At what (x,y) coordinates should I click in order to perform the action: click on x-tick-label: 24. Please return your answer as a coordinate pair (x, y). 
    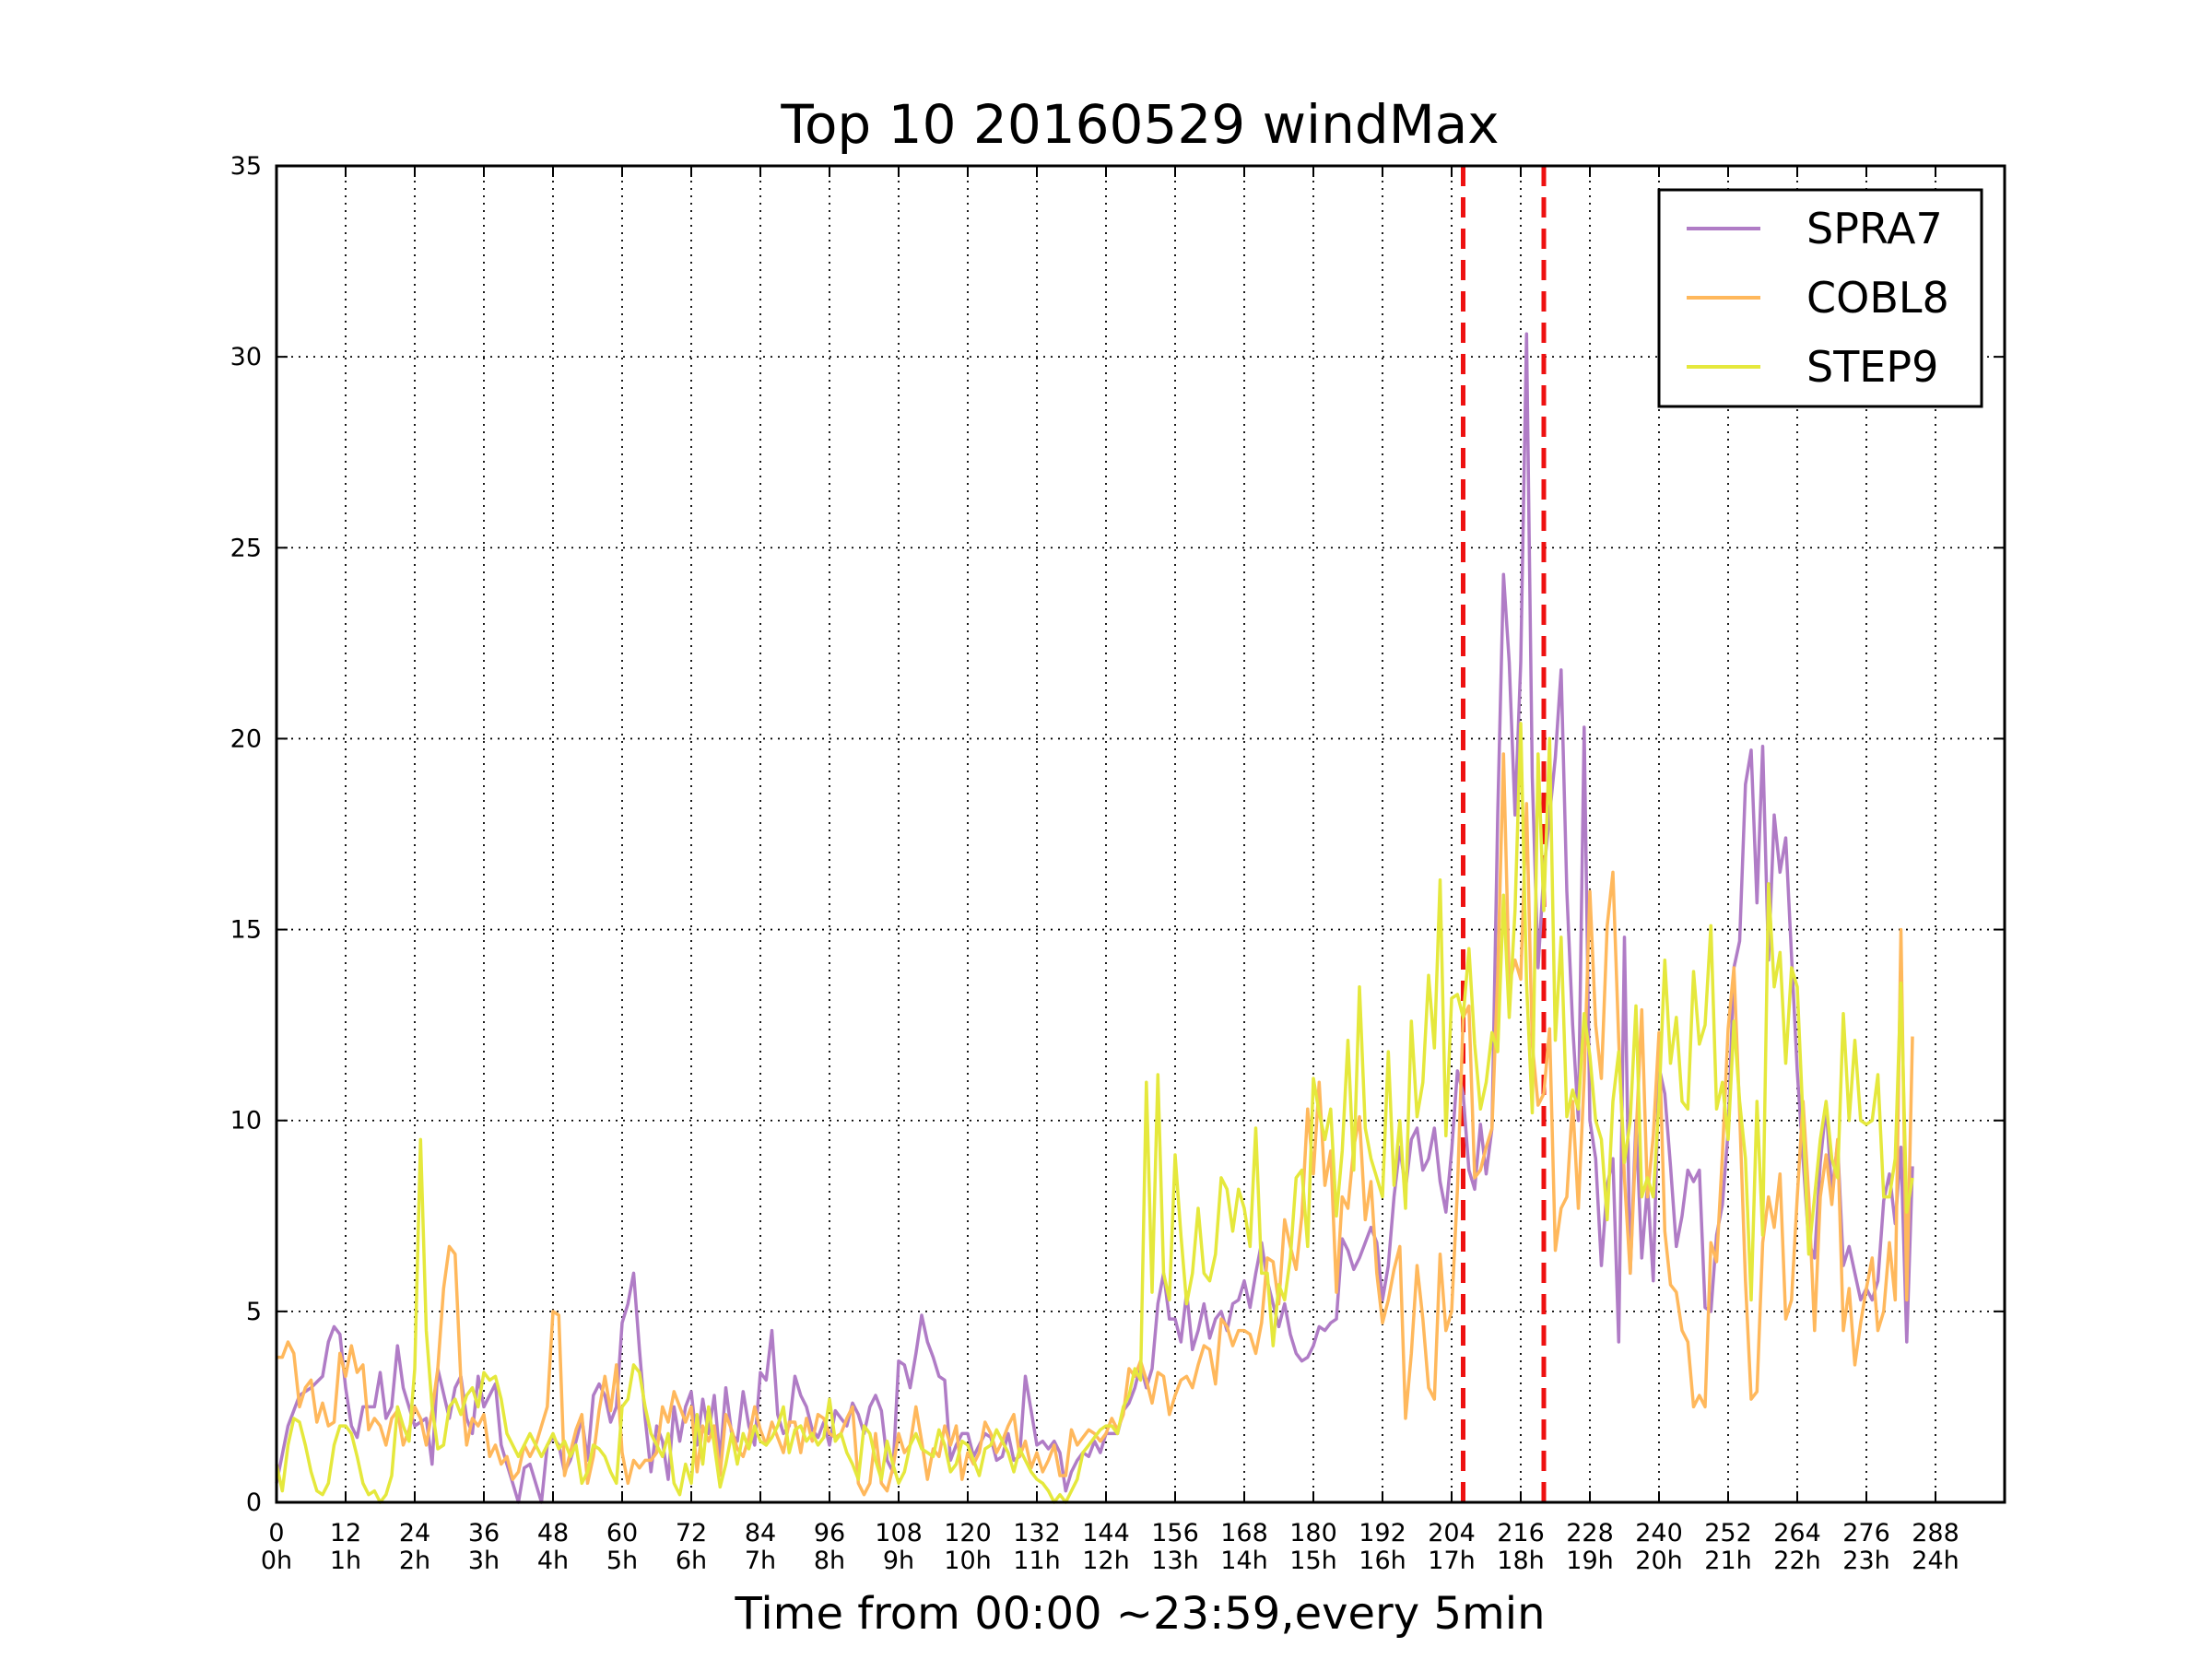
    Looking at the image, I should click on (414, 1533).